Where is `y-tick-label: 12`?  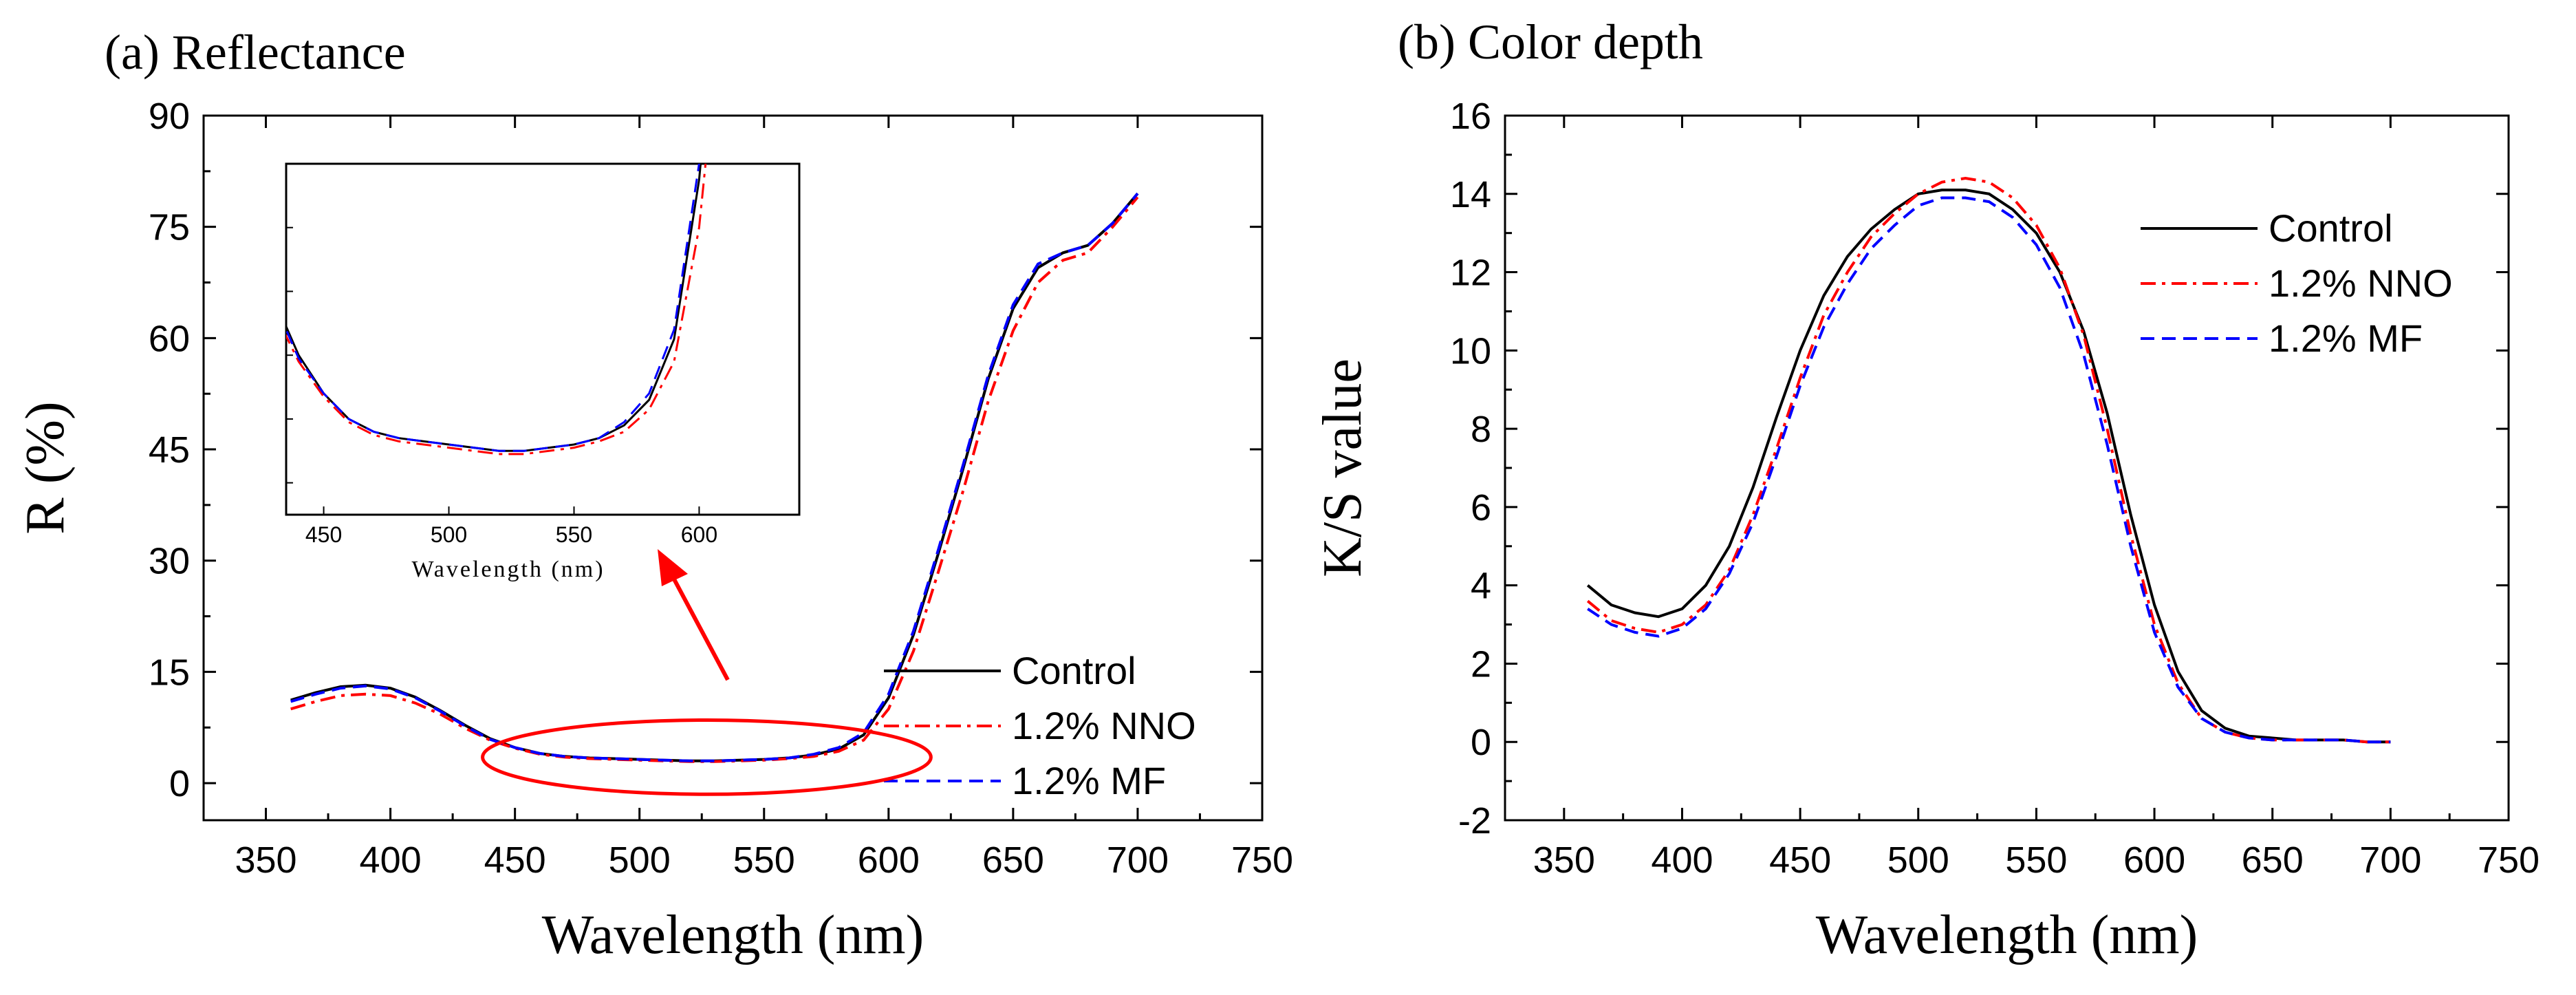 y-tick-label: 12 is located at coordinates (1471, 273).